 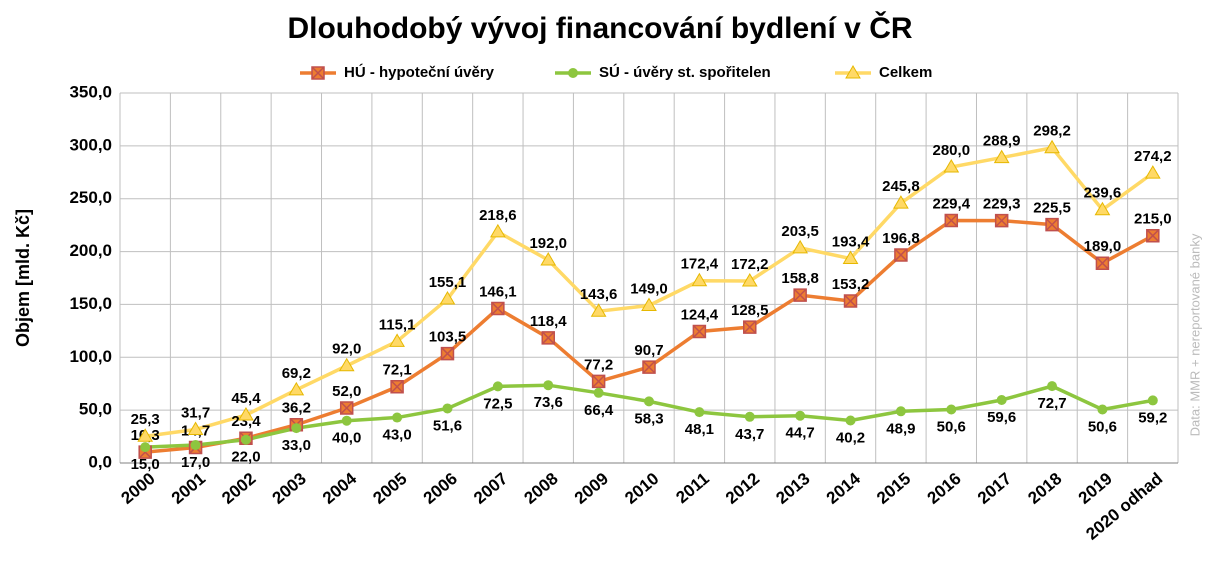 What do you see at coordinates (649, 288) in the screenshot?
I see `data-label: 149,0` at bounding box center [649, 288].